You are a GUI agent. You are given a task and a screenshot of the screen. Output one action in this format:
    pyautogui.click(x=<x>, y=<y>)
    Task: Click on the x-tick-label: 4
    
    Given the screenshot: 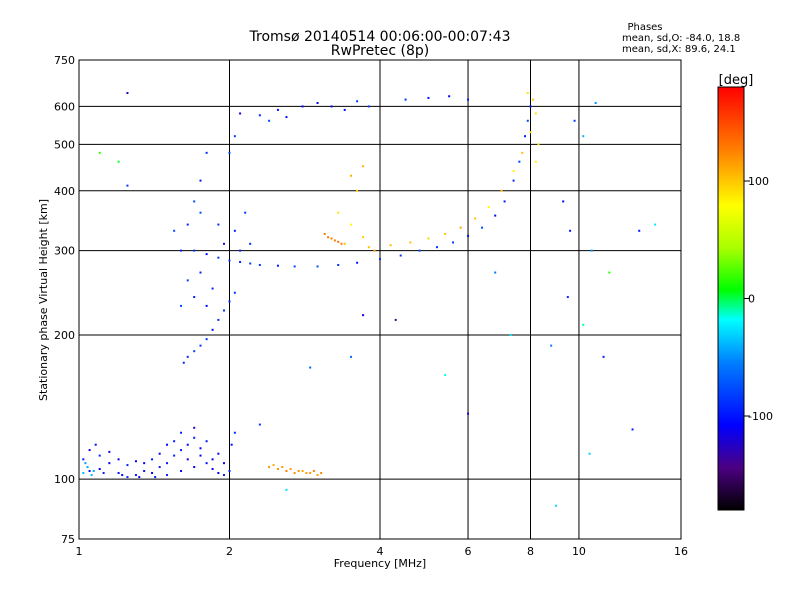 What is the action you would take?
    pyautogui.click(x=380, y=551)
    